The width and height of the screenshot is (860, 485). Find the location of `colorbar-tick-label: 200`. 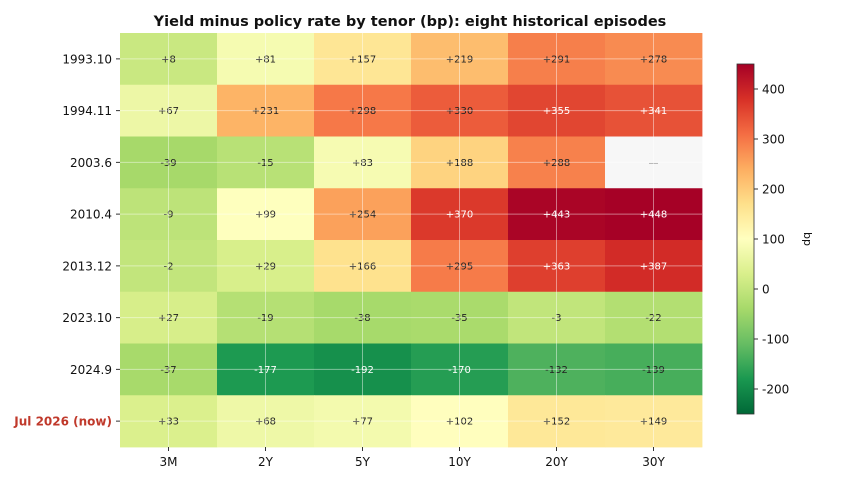

colorbar-tick-label: 200 is located at coordinates (773, 190).